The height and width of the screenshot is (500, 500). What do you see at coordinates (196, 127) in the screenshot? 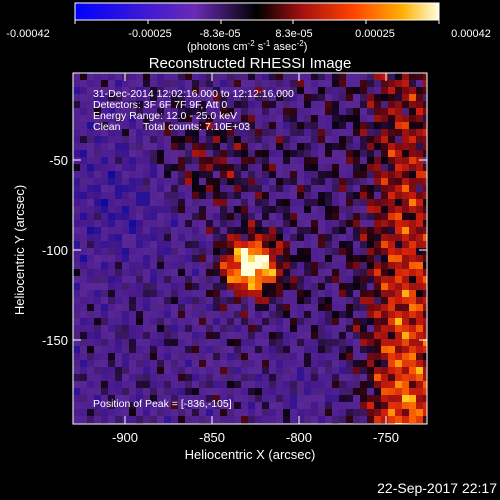
I see `annotation-total-counts: Total counts: 7.10E+03` at bounding box center [196, 127].